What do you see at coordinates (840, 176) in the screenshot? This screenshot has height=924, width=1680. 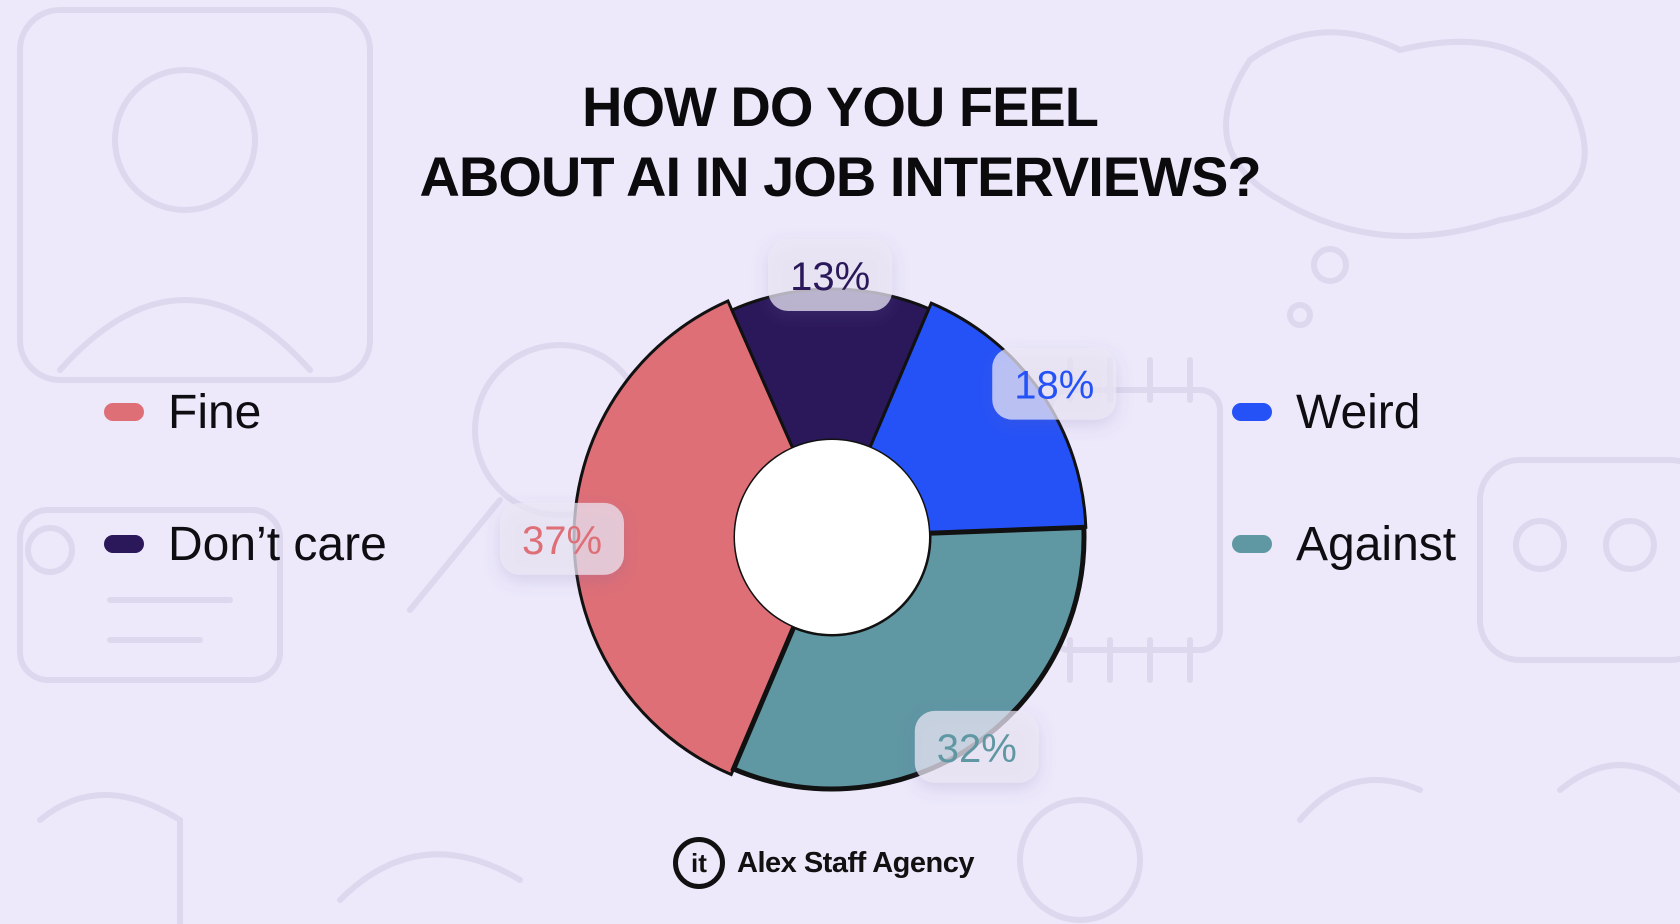 I see `chart-title-line-2: ABOUT AI IN JOB INTERVIEWS?` at bounding box center [840, 176].